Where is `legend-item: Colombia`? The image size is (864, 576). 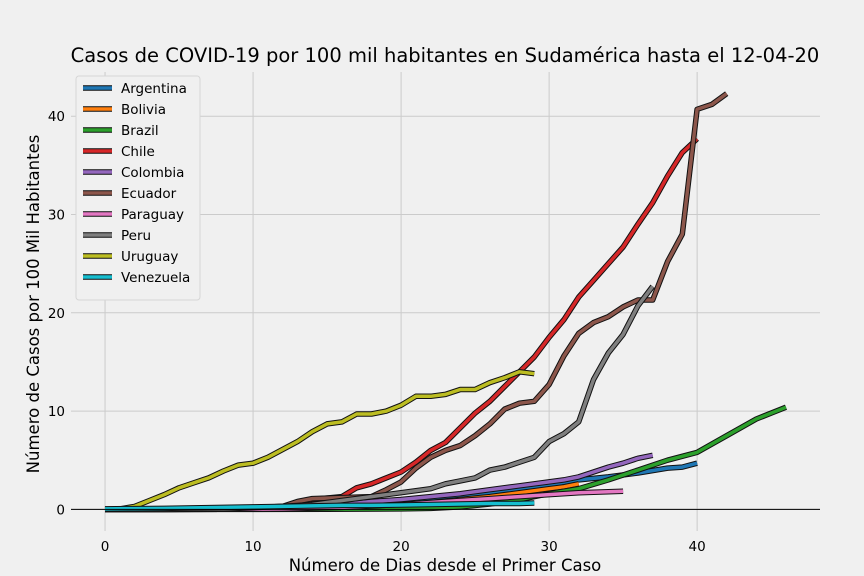 legend-item: Colombia is located at coordinates (133, 173).